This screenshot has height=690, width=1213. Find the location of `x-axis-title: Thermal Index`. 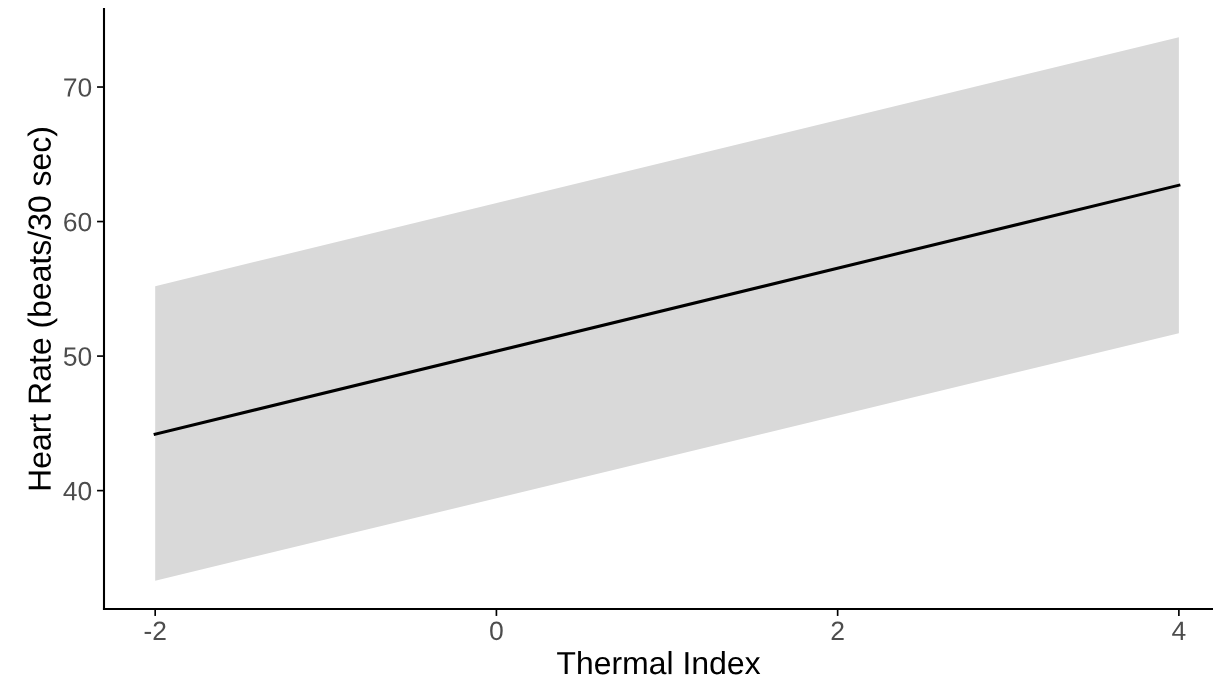

x-axis-title: Thermal Index is located at coordinates (659, 662).